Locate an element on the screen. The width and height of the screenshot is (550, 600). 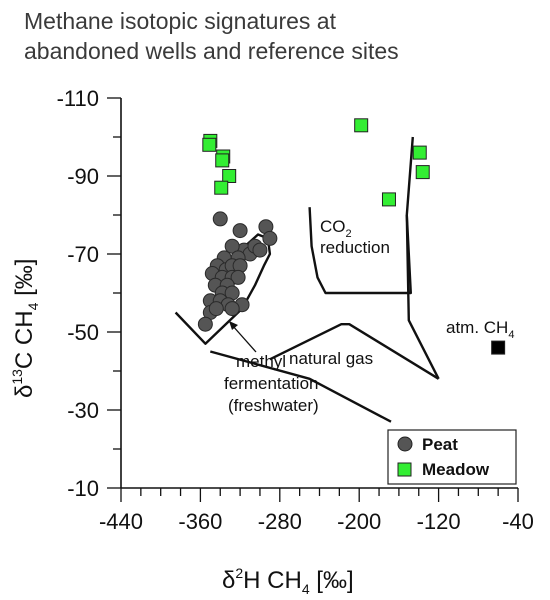
y-tick-label: -50 is located at coordinates (83, 332).